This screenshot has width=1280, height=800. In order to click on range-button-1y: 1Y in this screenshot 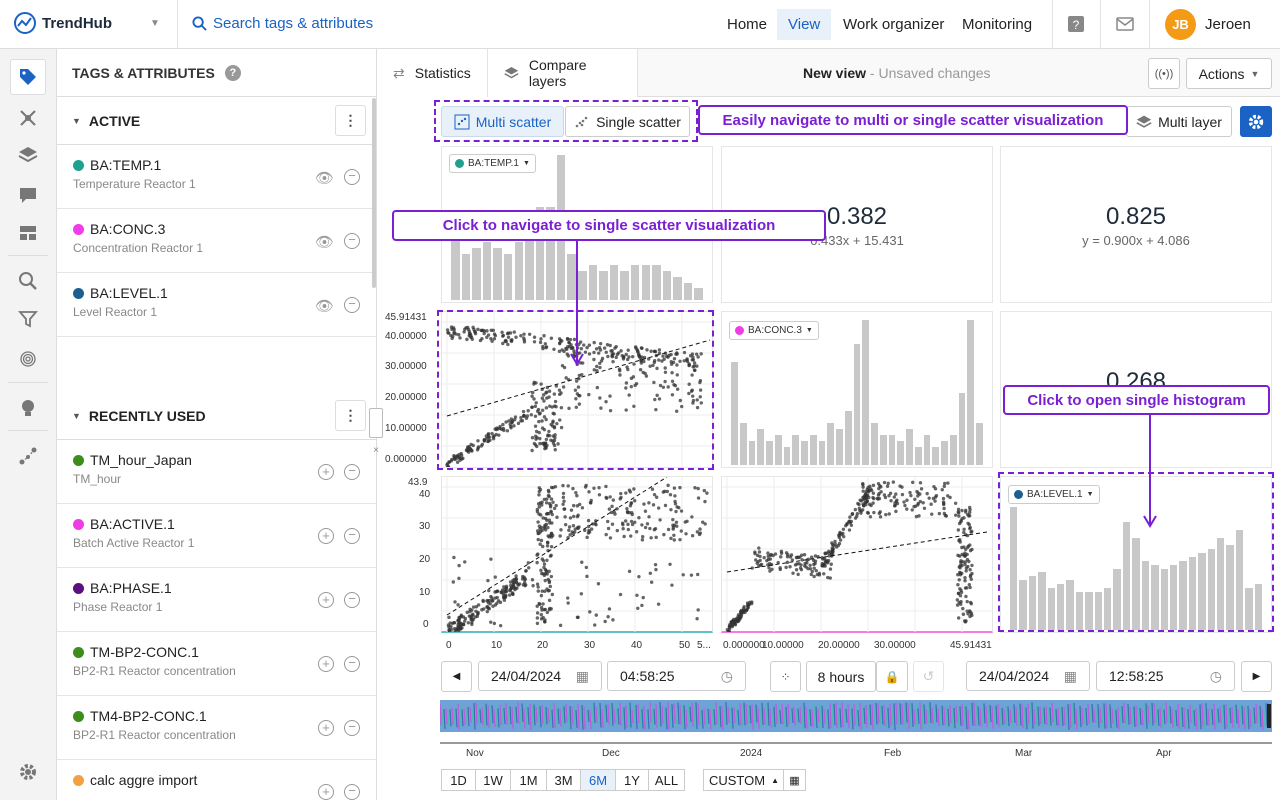, I will do `click(632, 780)`.